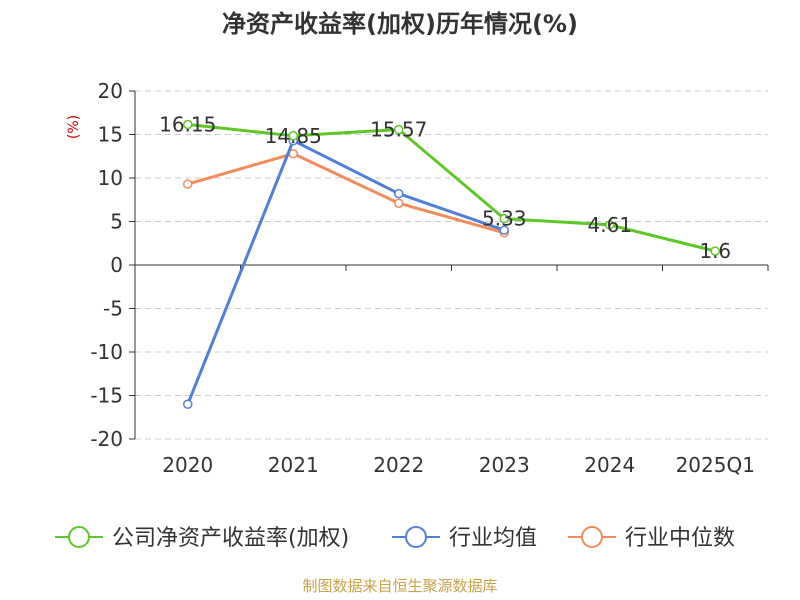 The width and height of the screenshot is (800, 600). What do you see at coordinates (116, 222) in the screenshot?
I see `y-tick-label: 5` at bounding box center [116, 222].